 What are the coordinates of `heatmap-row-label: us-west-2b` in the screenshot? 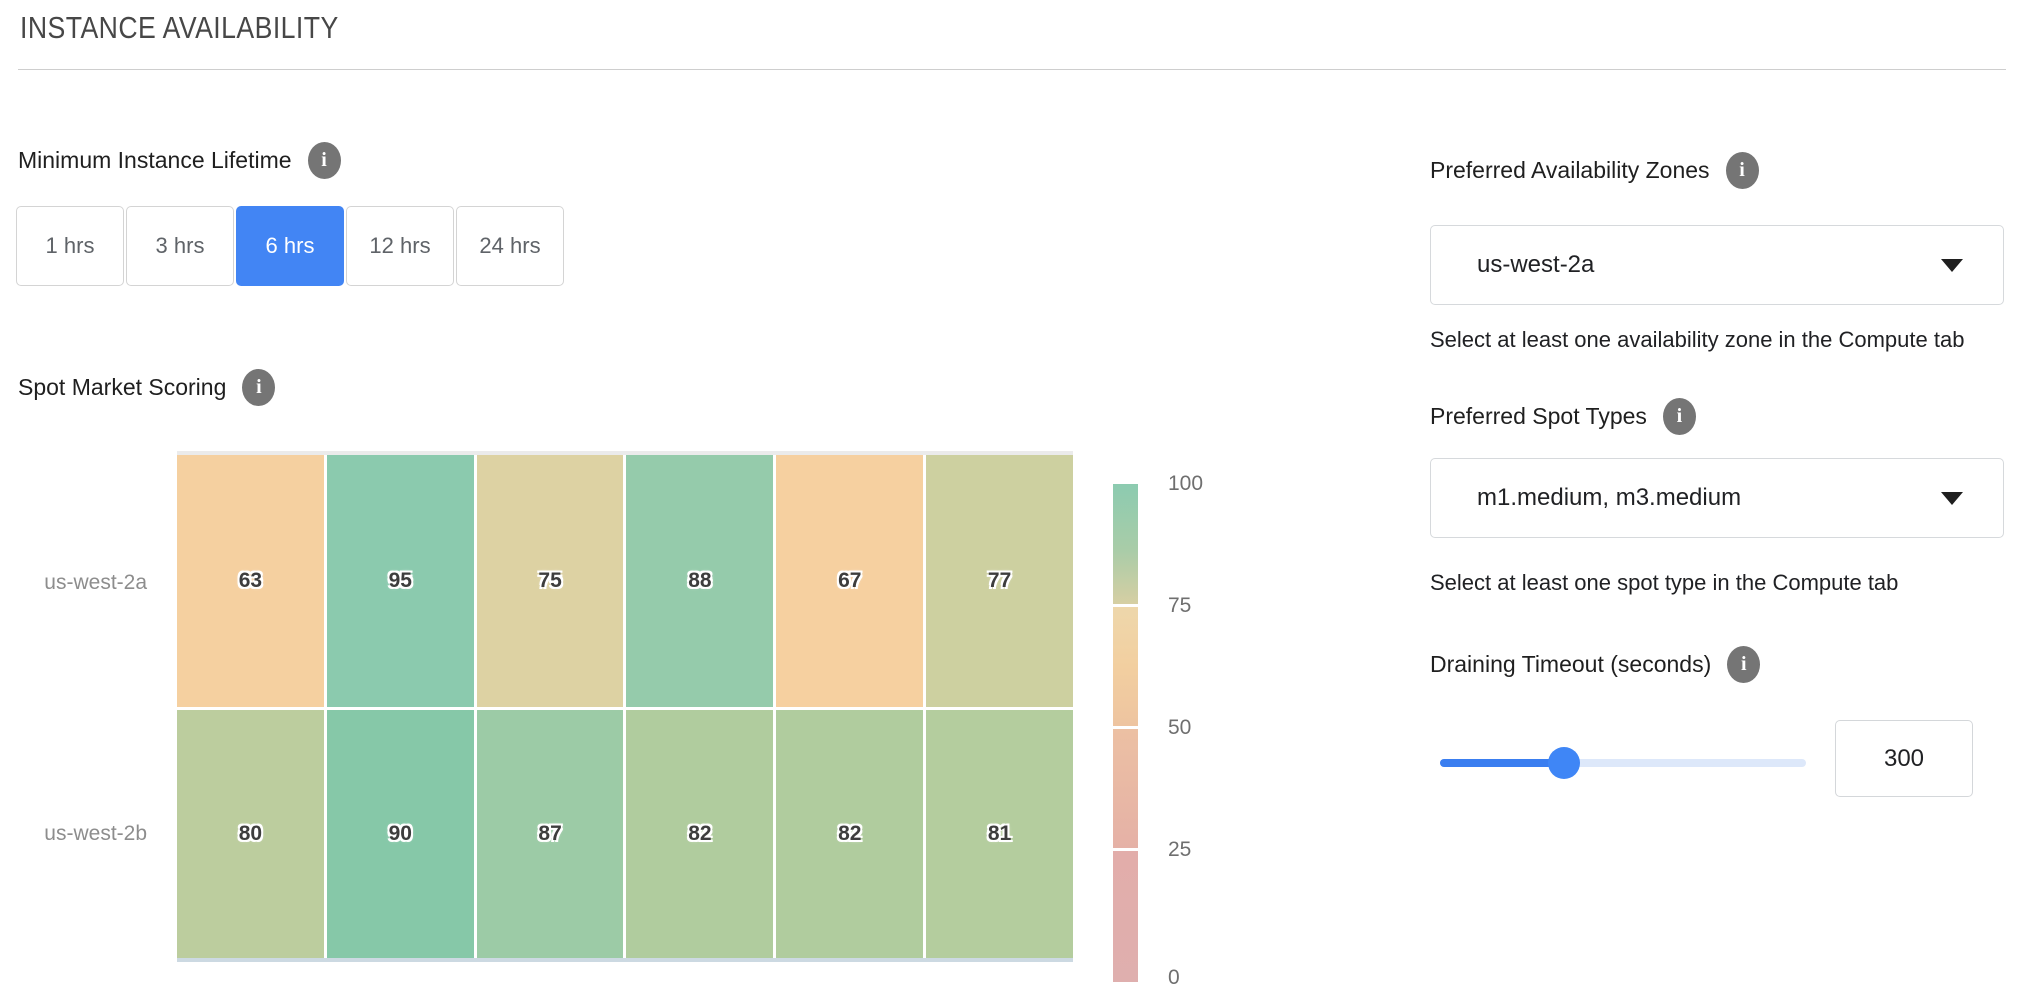 It's located at (95, 833).